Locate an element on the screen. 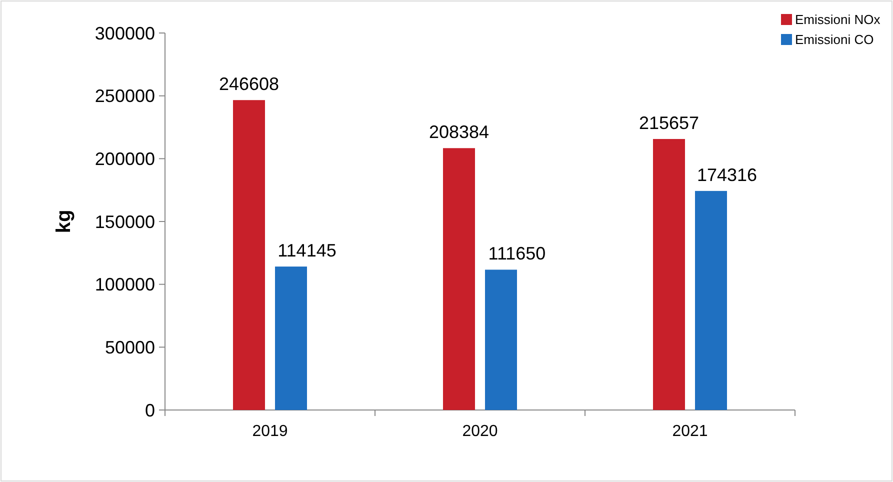  y-tick-label: 50000 is located at coordinates (129, 347).